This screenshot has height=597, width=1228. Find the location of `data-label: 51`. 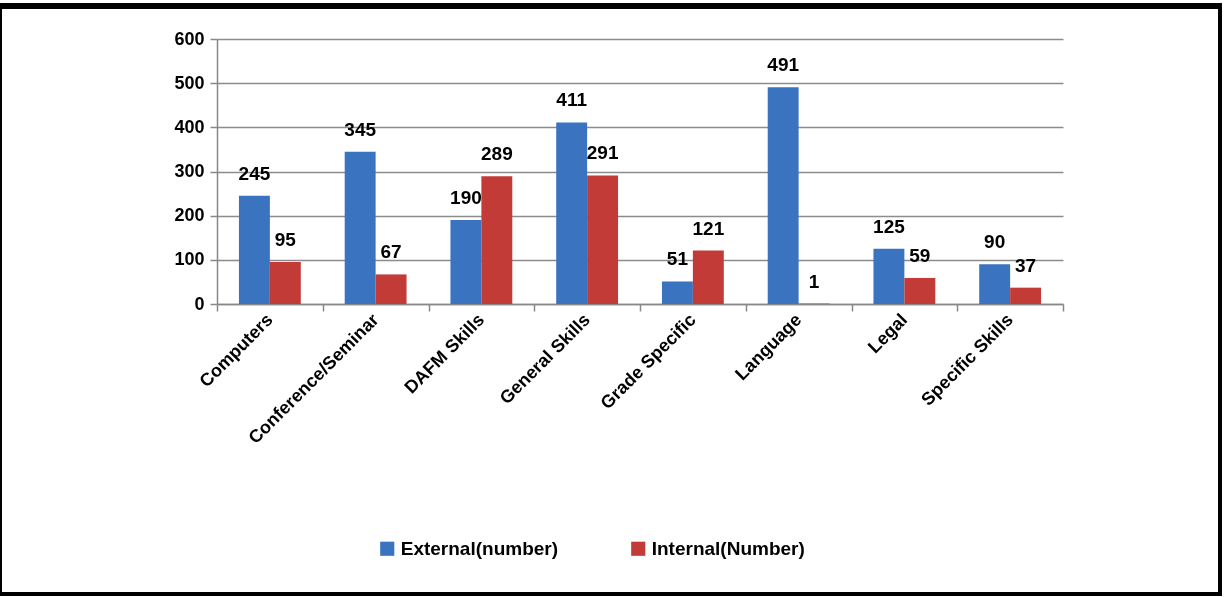

data-label: 51 is located at coordinates (677, 259).